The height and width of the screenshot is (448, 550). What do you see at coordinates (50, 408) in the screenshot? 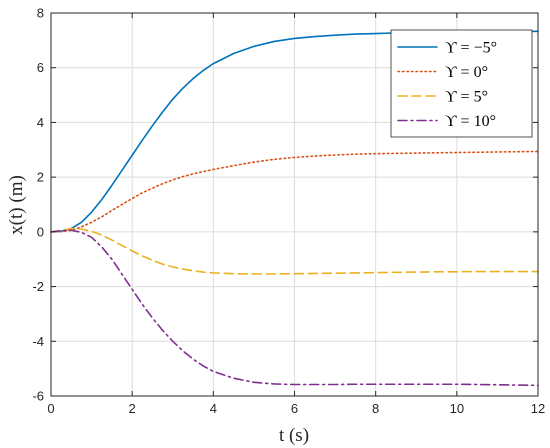
I see `x-tick-label: 0` at bounding box center [50, 408].